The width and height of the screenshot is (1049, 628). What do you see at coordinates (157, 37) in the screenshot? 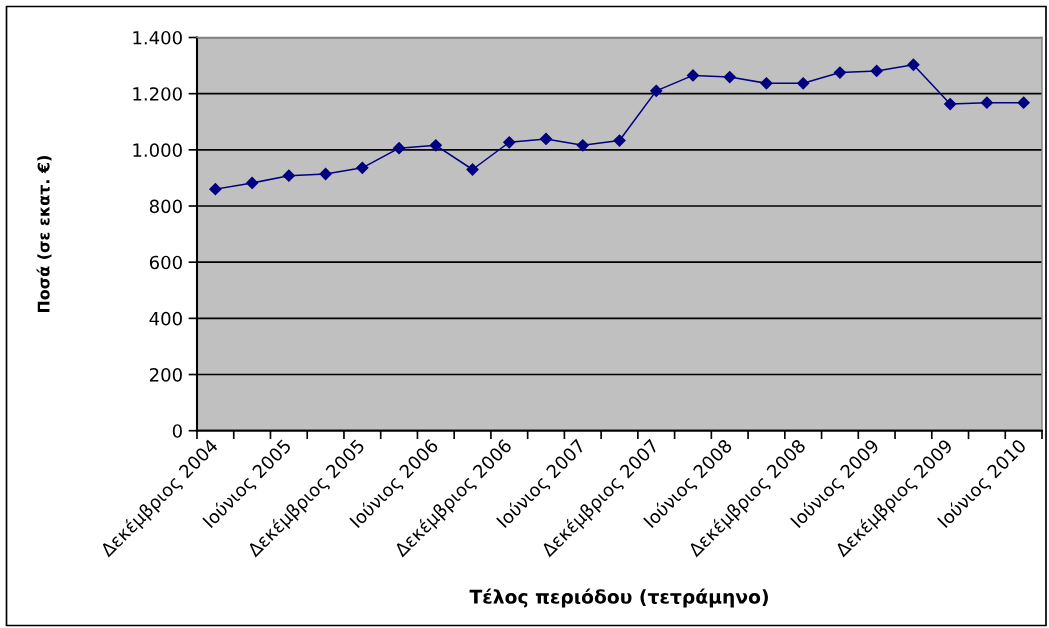
I see `y-tick-label: 1.400` at bounding box center [157, 37].